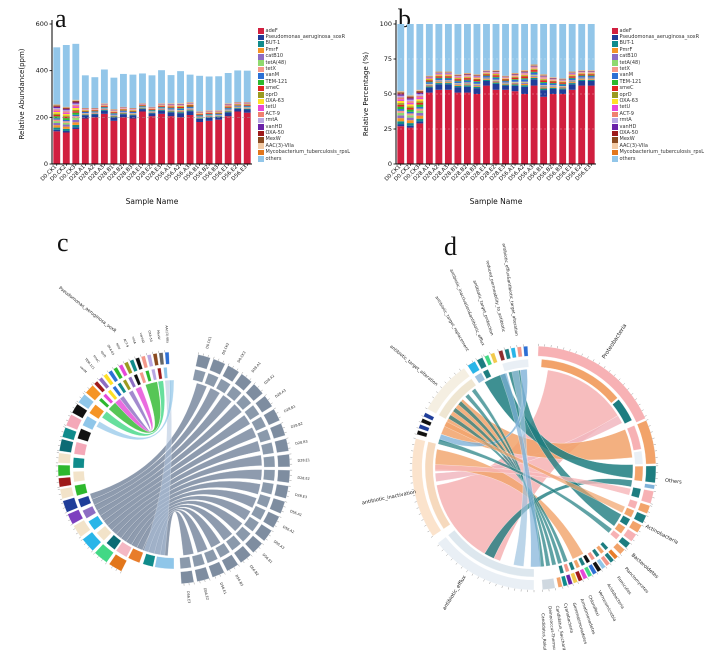 The image size is (708, 650). What do you see at coordinates (545, 631) in the screenshot?
I see `circos-sector-label: Candidatus_Rokubacteria` at bounding box center [545, 631].